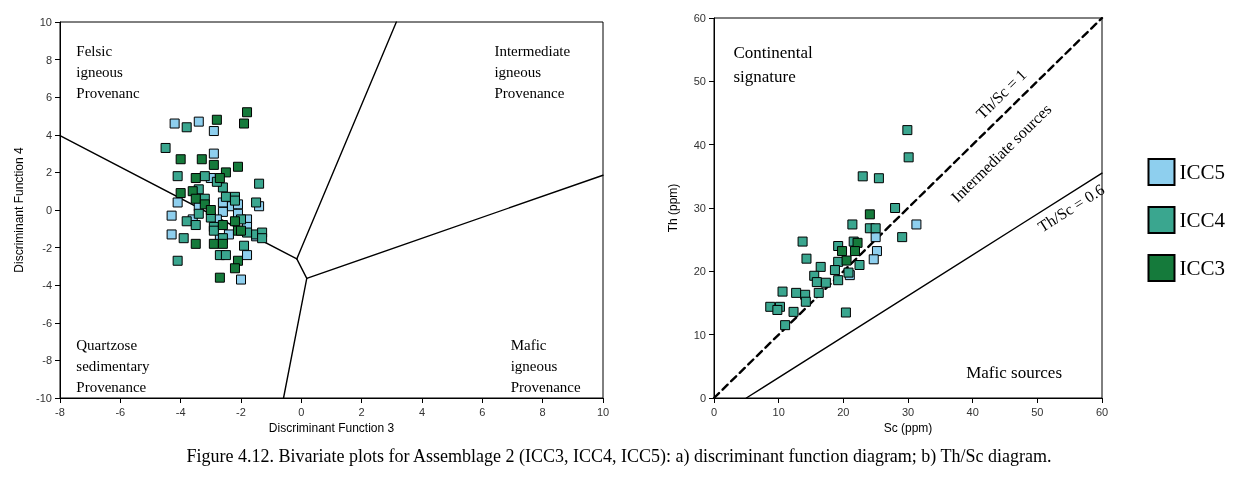 The image size is (1238, 480). What do you see at coordinates (47, 285) in the screenshot?
I see `y-tick-label: -4` at bounding box center [47, 285].